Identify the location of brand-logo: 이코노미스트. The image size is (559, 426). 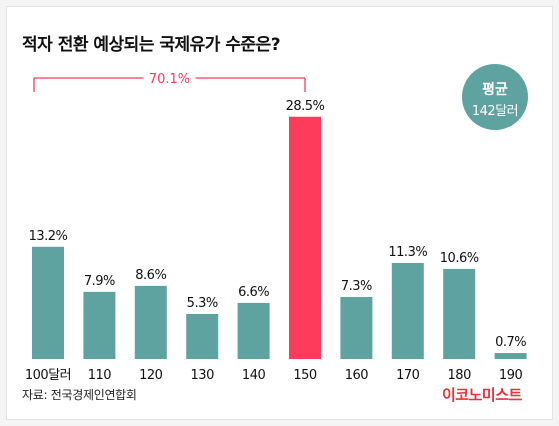
(482, 395).